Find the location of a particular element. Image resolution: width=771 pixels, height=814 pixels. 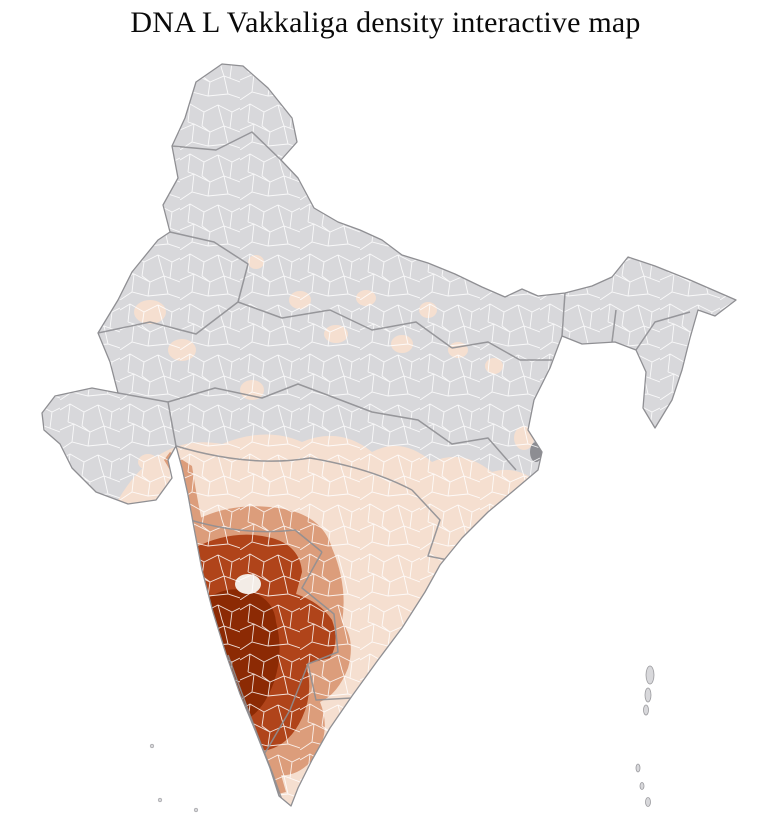

page-title: DNA L Vakkaliga density interactive map is located at coordinates (385, 22).